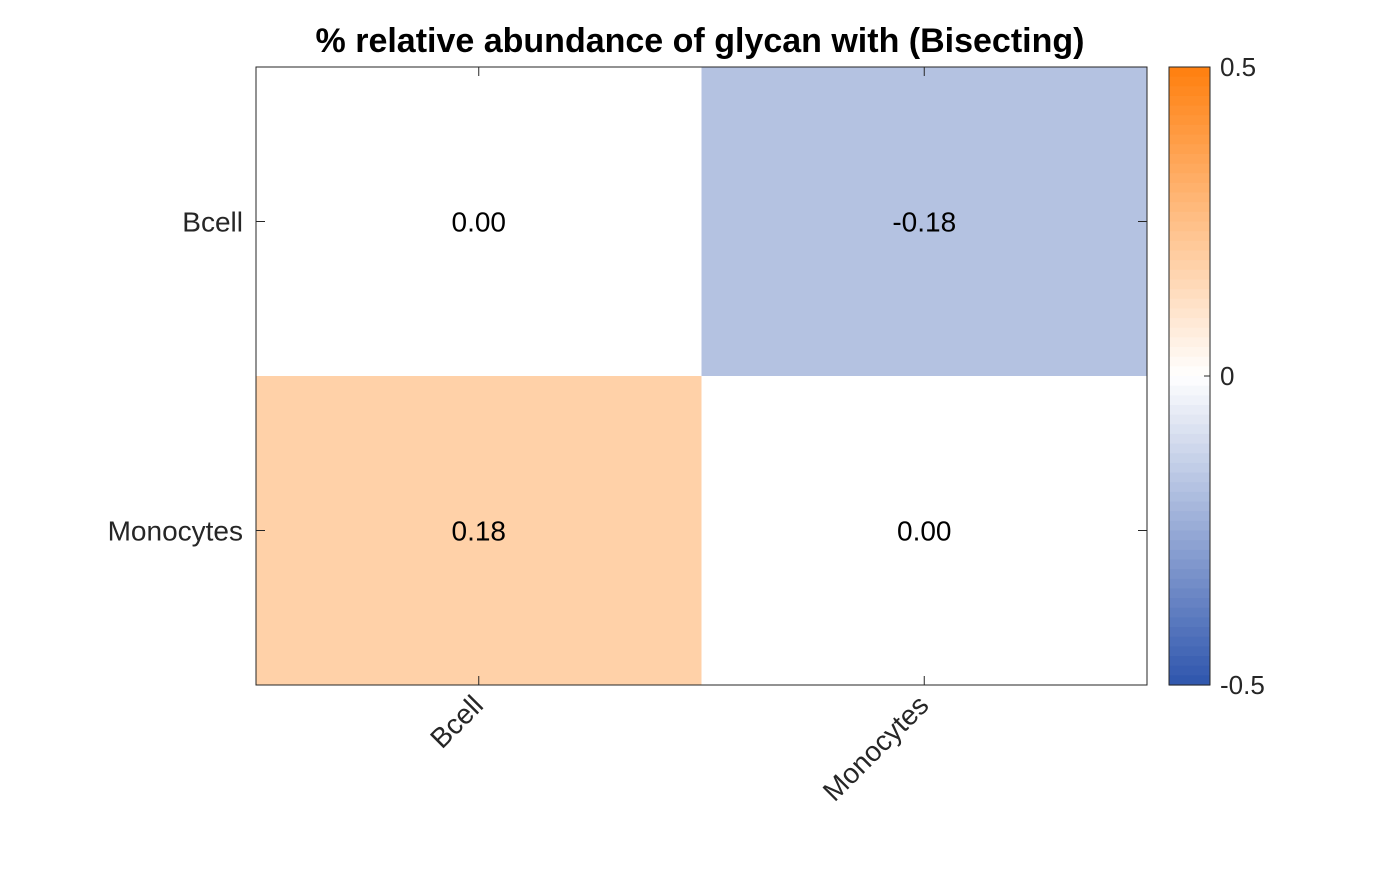  I want to click on cell-value-label: 0.18, so click(479, 531).